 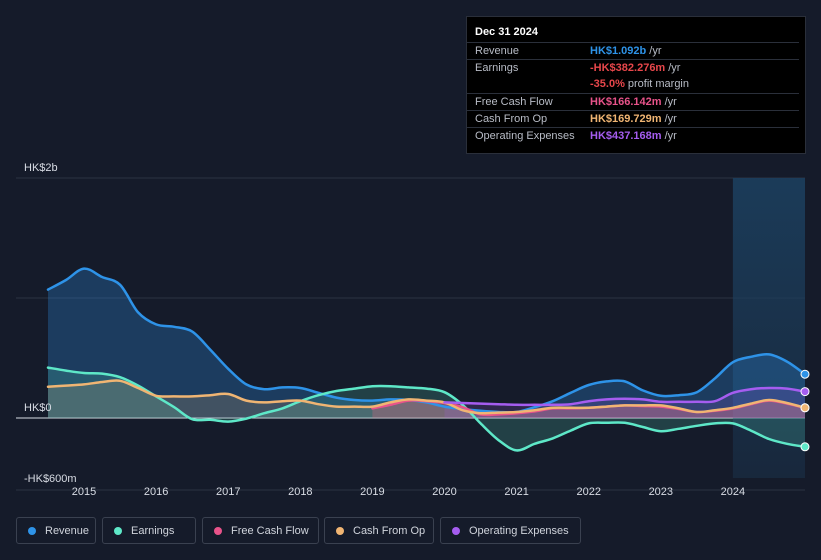 What do you see at coordinates (626, 102) in the screenshot?
I see `tooltip-value-text: HK$166.142m` at bounding box center [626, 102].